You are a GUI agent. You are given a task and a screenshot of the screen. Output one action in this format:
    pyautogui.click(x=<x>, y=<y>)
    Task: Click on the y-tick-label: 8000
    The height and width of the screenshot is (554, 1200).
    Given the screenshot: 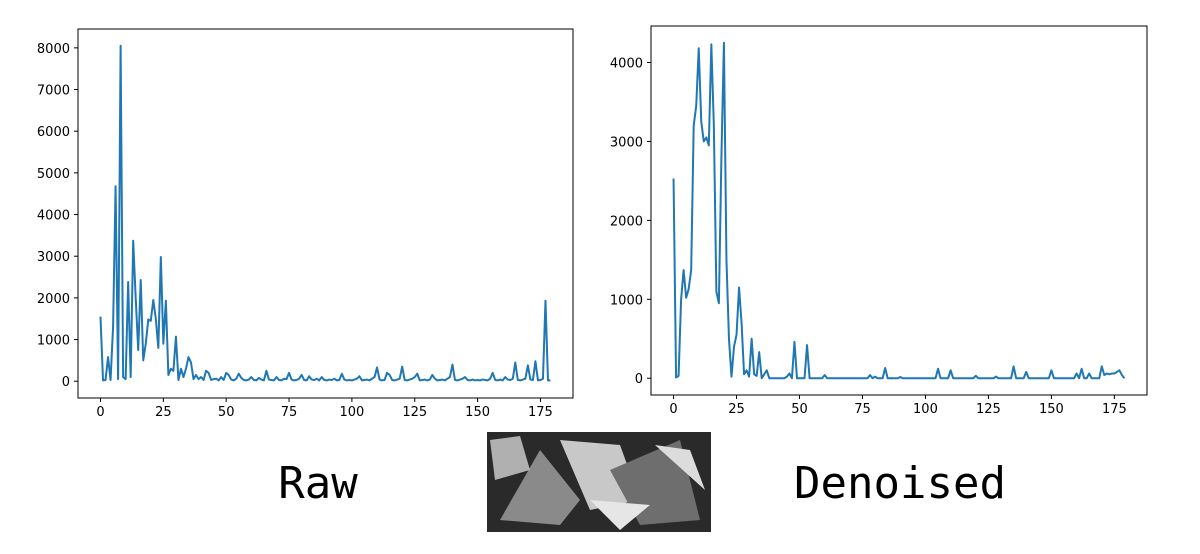 What is the action you would take?
    pyautogui.click(x=53, y=49)
    